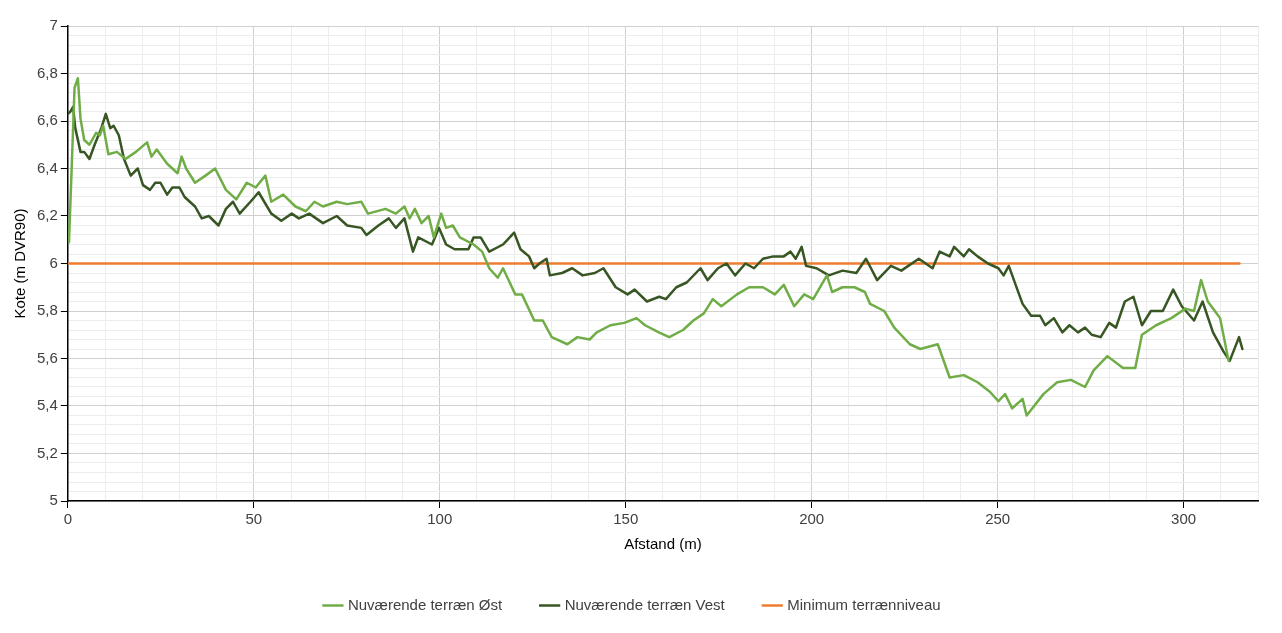 The width and height of the screenshot is (1282, 633). Describe the element at coordinates (812, 519) in the screenshot. I see `x-tick-label: 200` at that location.